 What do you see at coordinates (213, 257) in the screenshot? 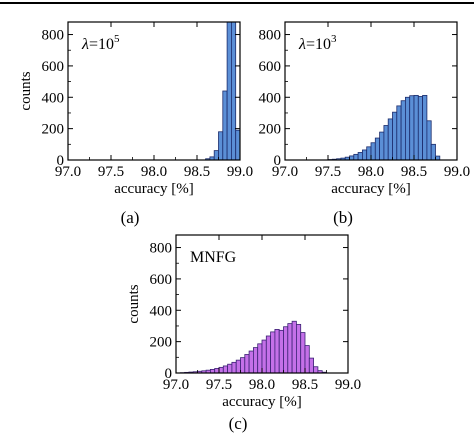
I see `panel-annotation: MNFG` at bounding box center [213, 257].